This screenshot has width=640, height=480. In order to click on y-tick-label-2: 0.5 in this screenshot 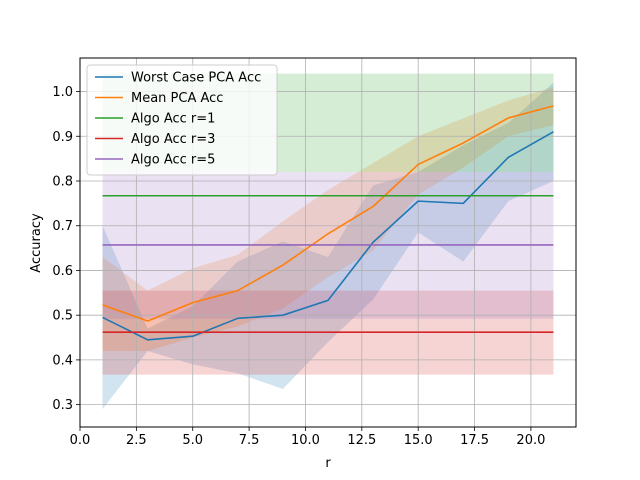, I will do `click(62, 316)`.